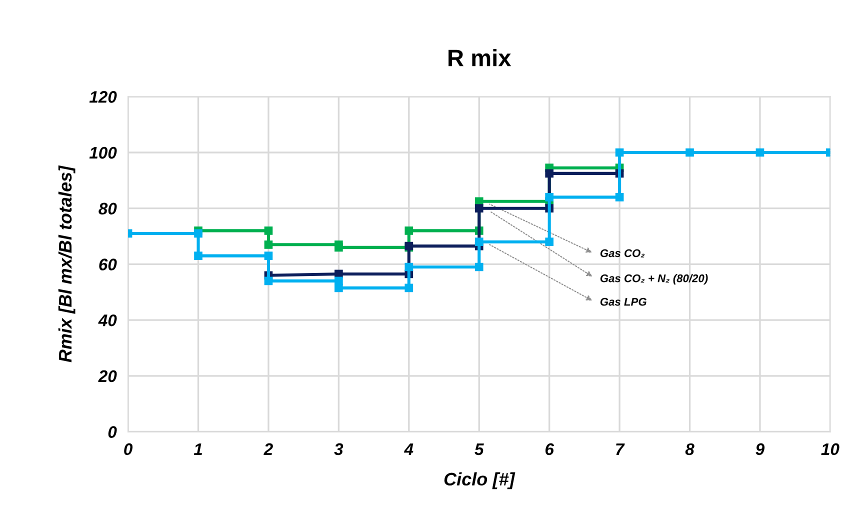 This screenshot has height=514, width=848. I want to click on y-tick-label: 0, so click(112, 432).